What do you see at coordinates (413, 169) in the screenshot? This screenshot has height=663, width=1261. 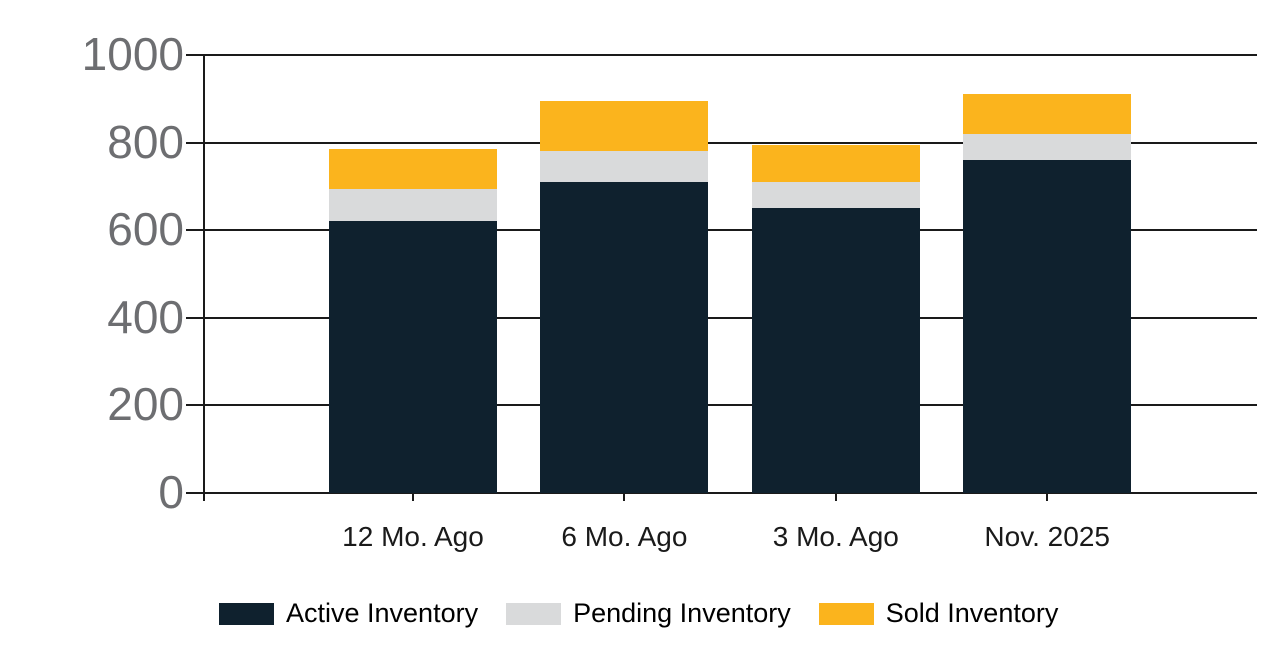 I see `bar-segment-sold-inventory-12-mo-ago` at bounding box center [413, 169].